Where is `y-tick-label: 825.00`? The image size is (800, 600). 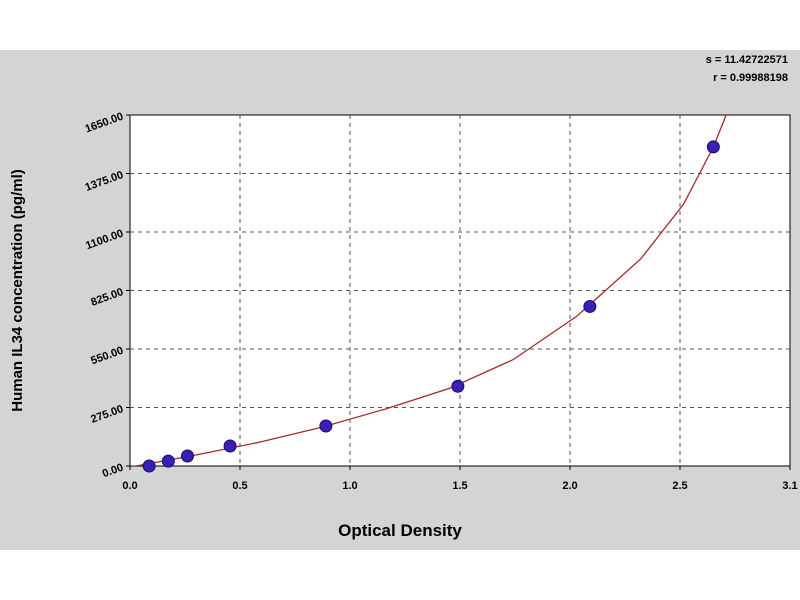
y-tick-label: 825.00 is located at coordinates (107, 297).